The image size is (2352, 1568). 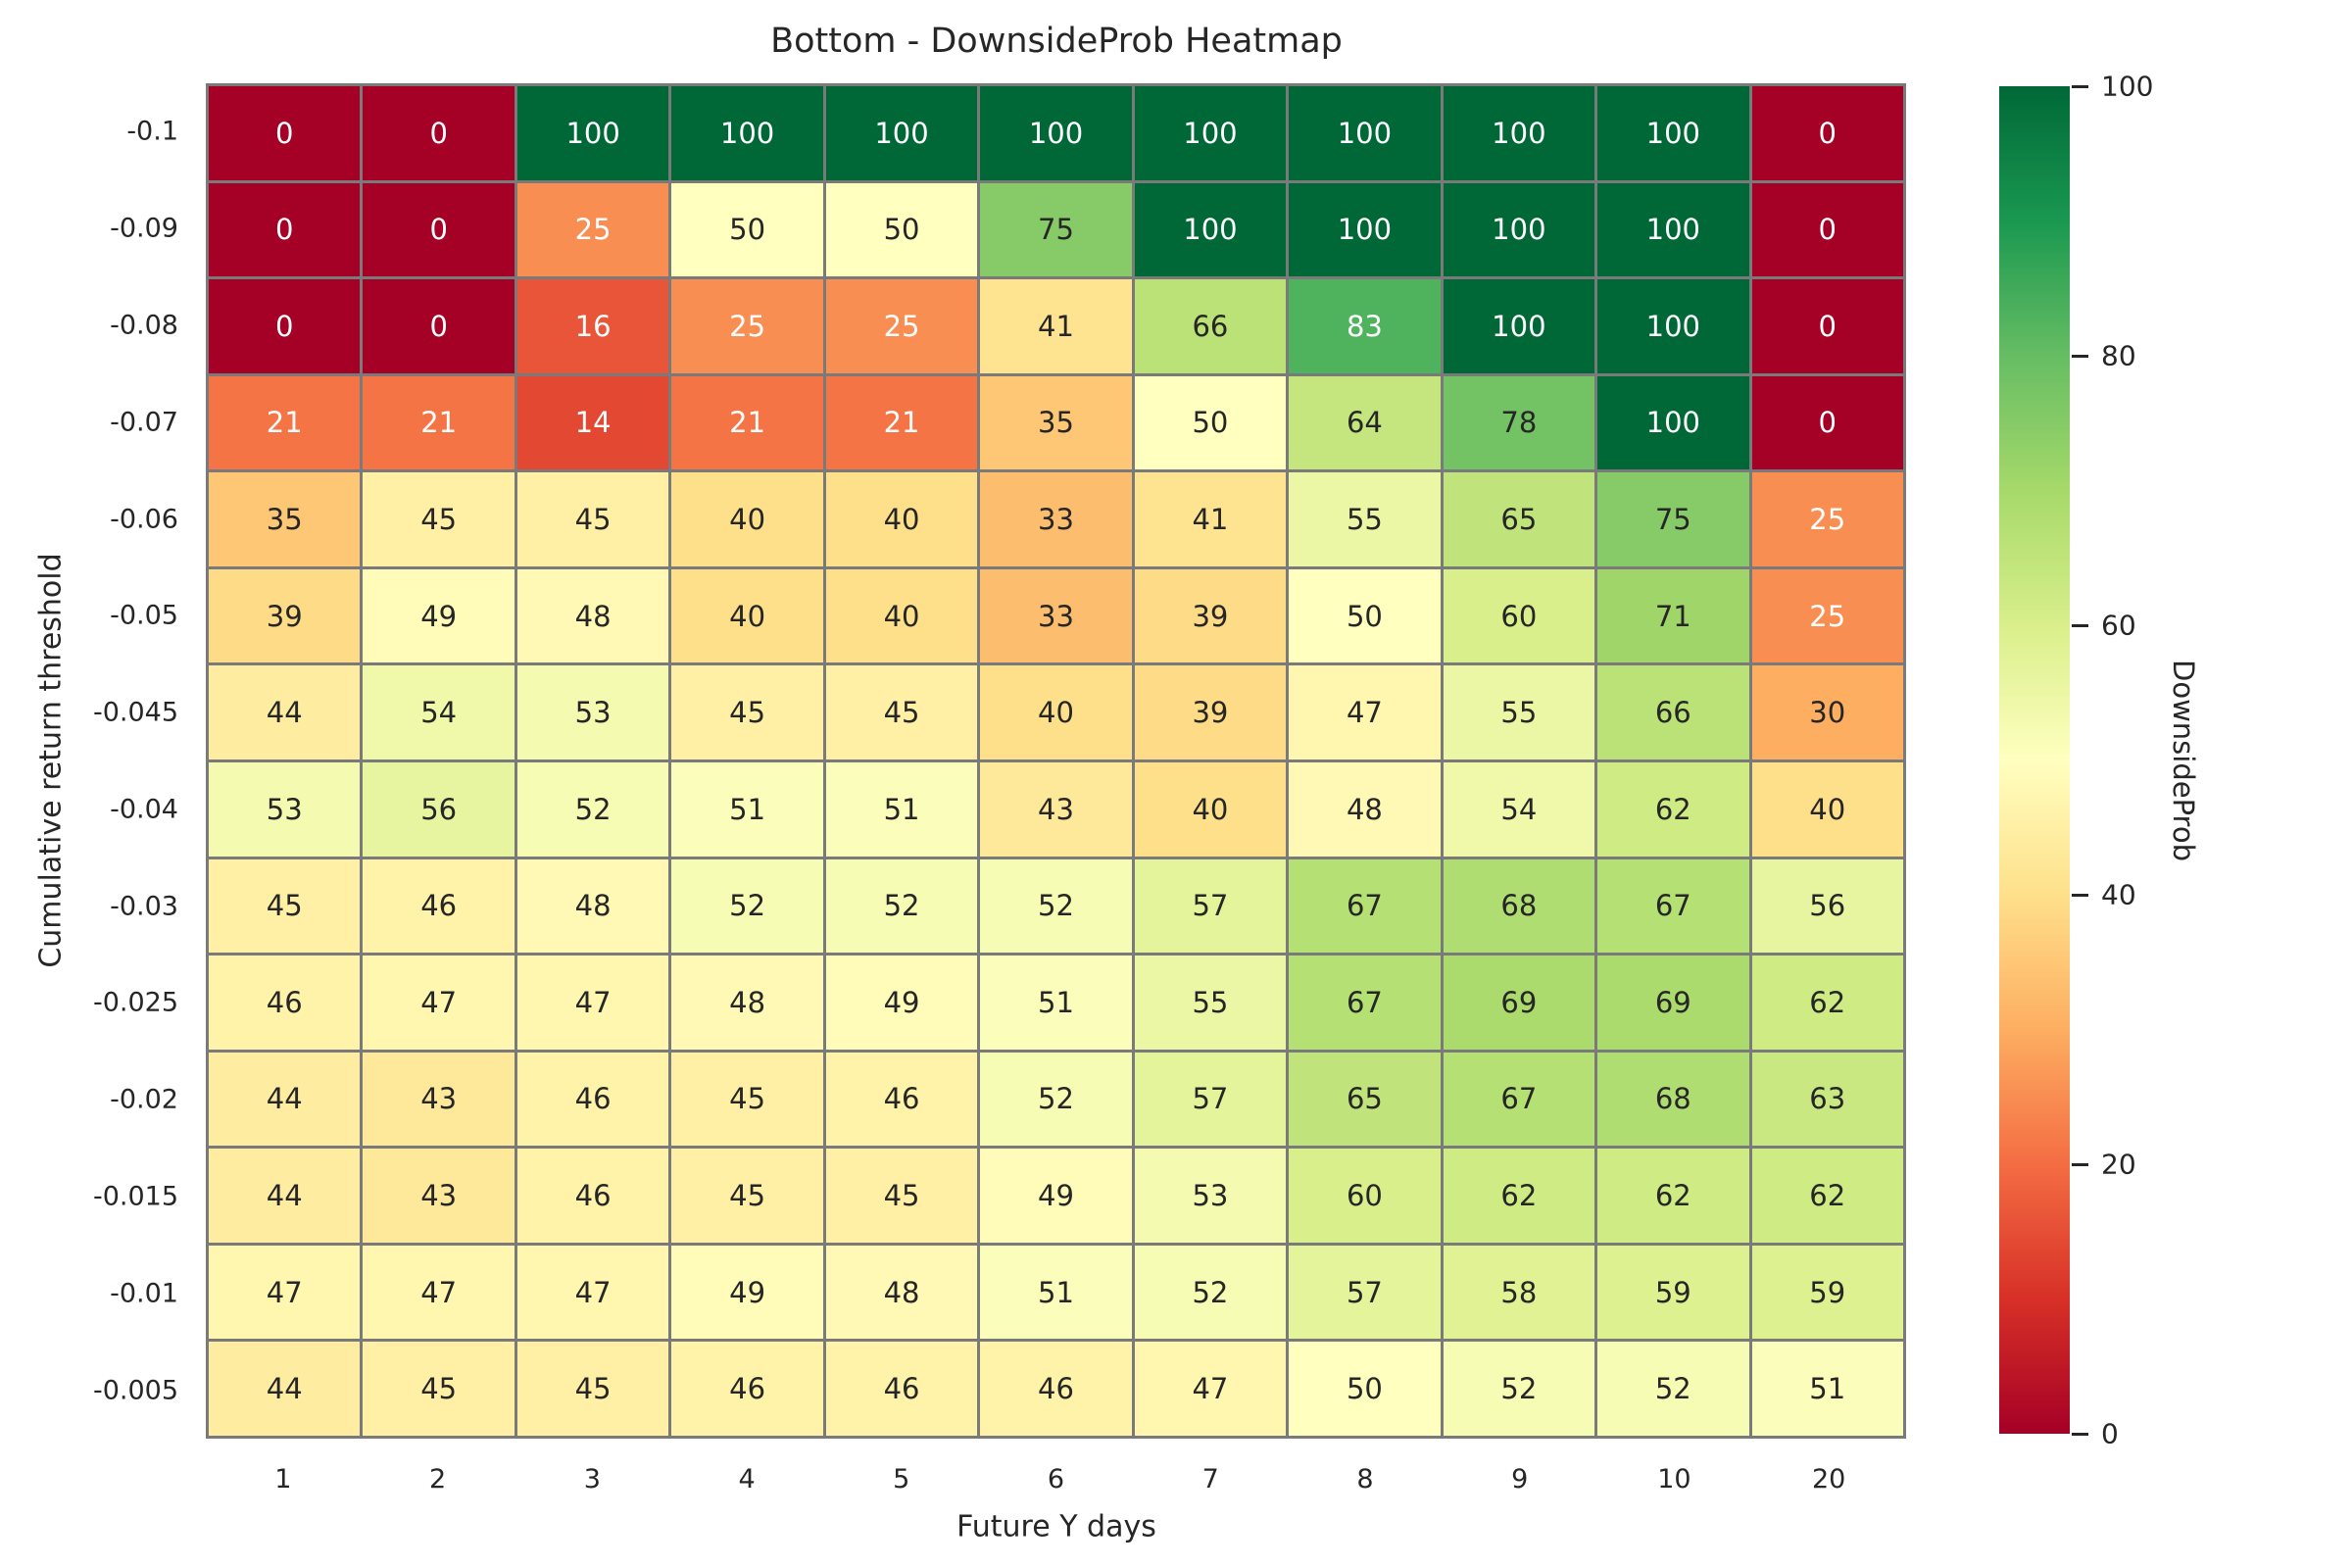 I want to click on colorbar-tick-label: 20, so click(x=2118, y=1164).